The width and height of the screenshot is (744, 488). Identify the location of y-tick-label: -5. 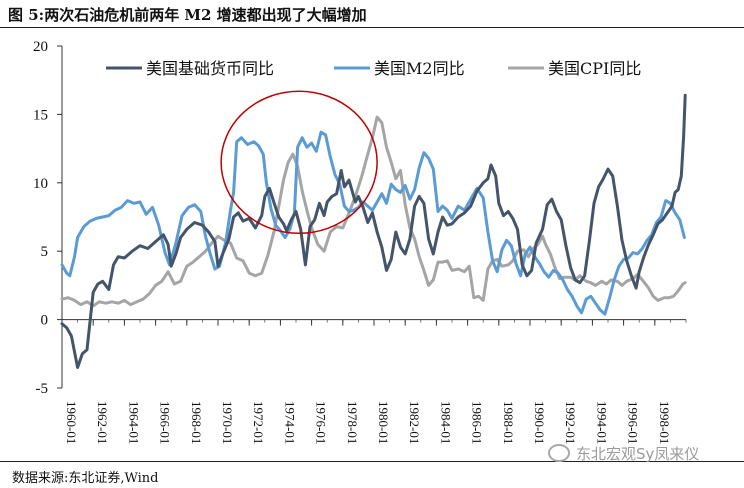
(42, 389).